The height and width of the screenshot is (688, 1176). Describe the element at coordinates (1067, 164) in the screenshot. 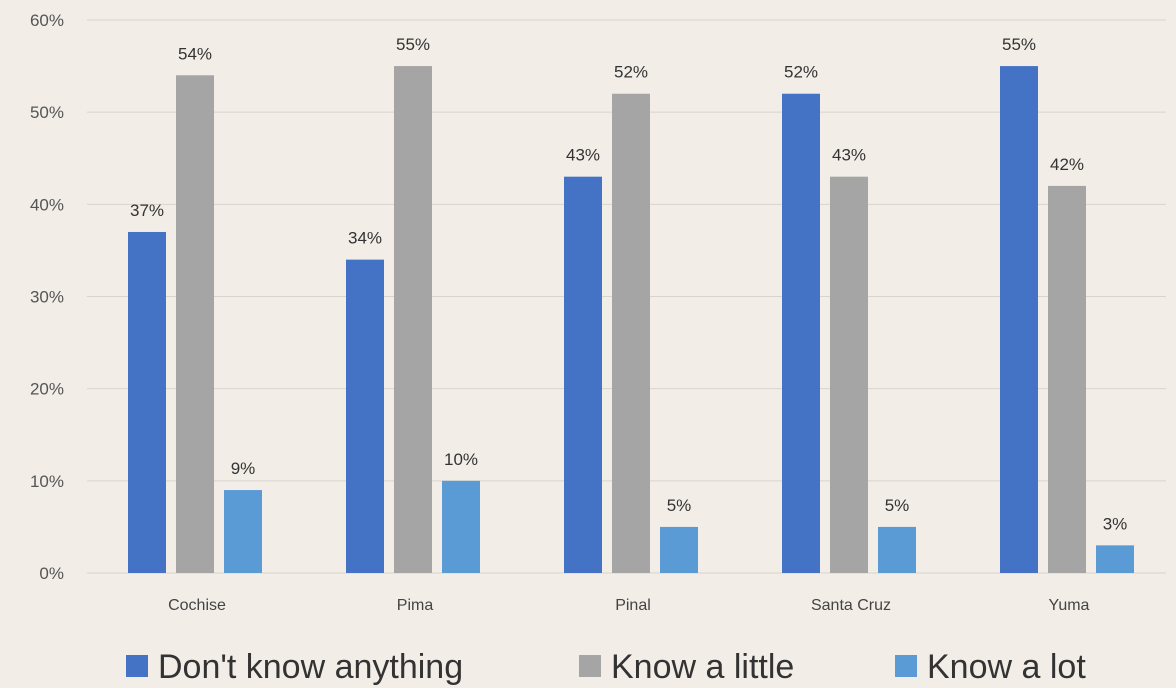

I see `data-label: 42%` at that location.